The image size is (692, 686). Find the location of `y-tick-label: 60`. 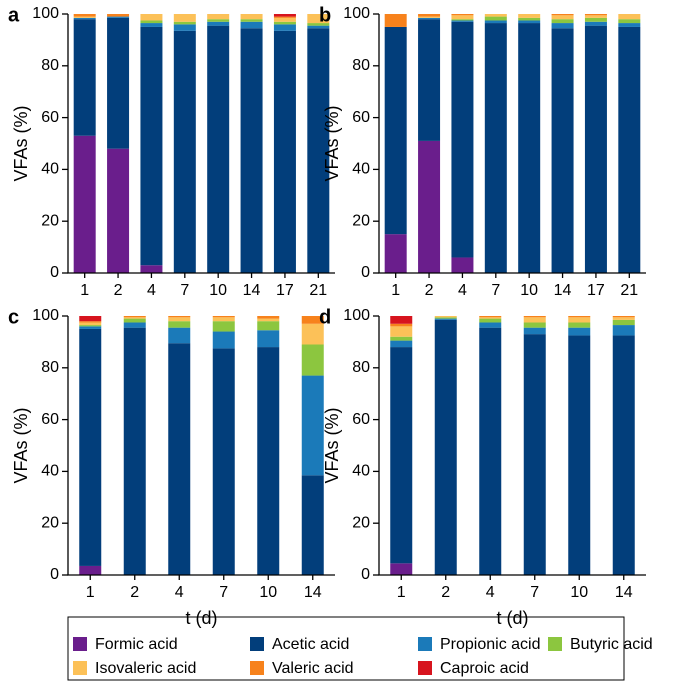

y-tick-label: 60 is located at coordinates (361, 419).